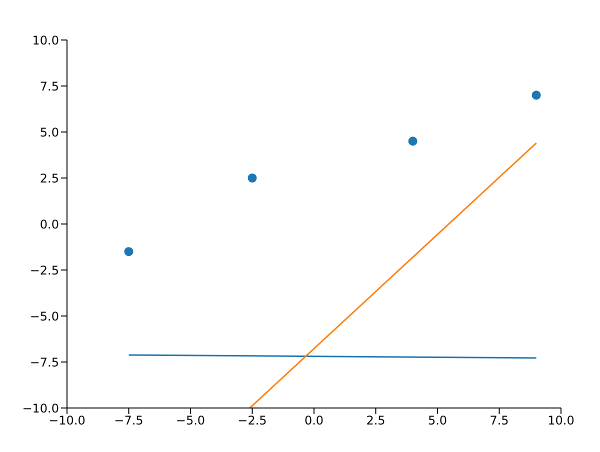 This screenshot has height=452, width=600. I want to click on x-tick-label: 7.5, so click(499, 421).